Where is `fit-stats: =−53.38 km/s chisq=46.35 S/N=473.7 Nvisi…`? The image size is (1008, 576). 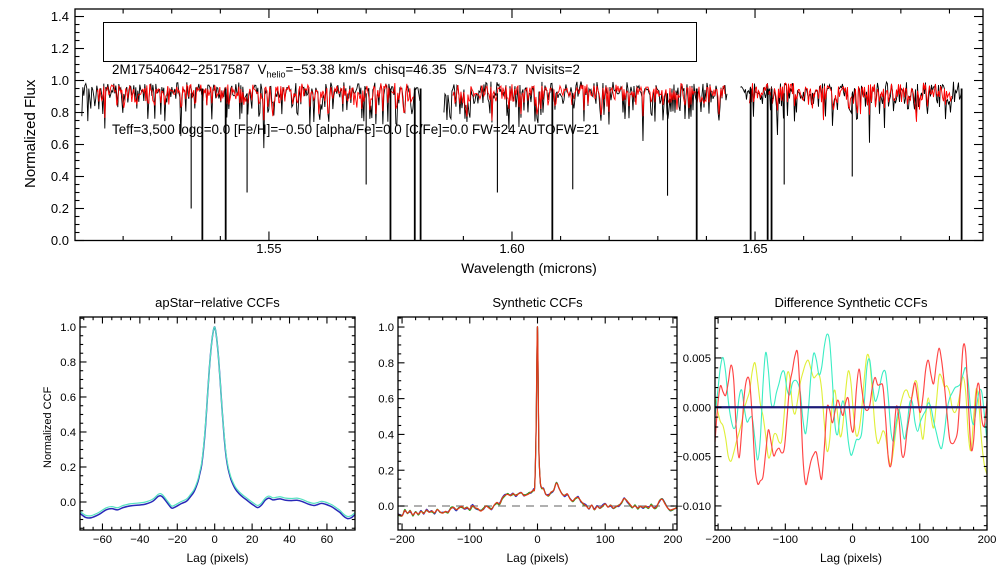
fit-stats: =−53.38 km/s chisq=46.35 S/N=473.7 Nvisi… is located at coordinates (432, 69).